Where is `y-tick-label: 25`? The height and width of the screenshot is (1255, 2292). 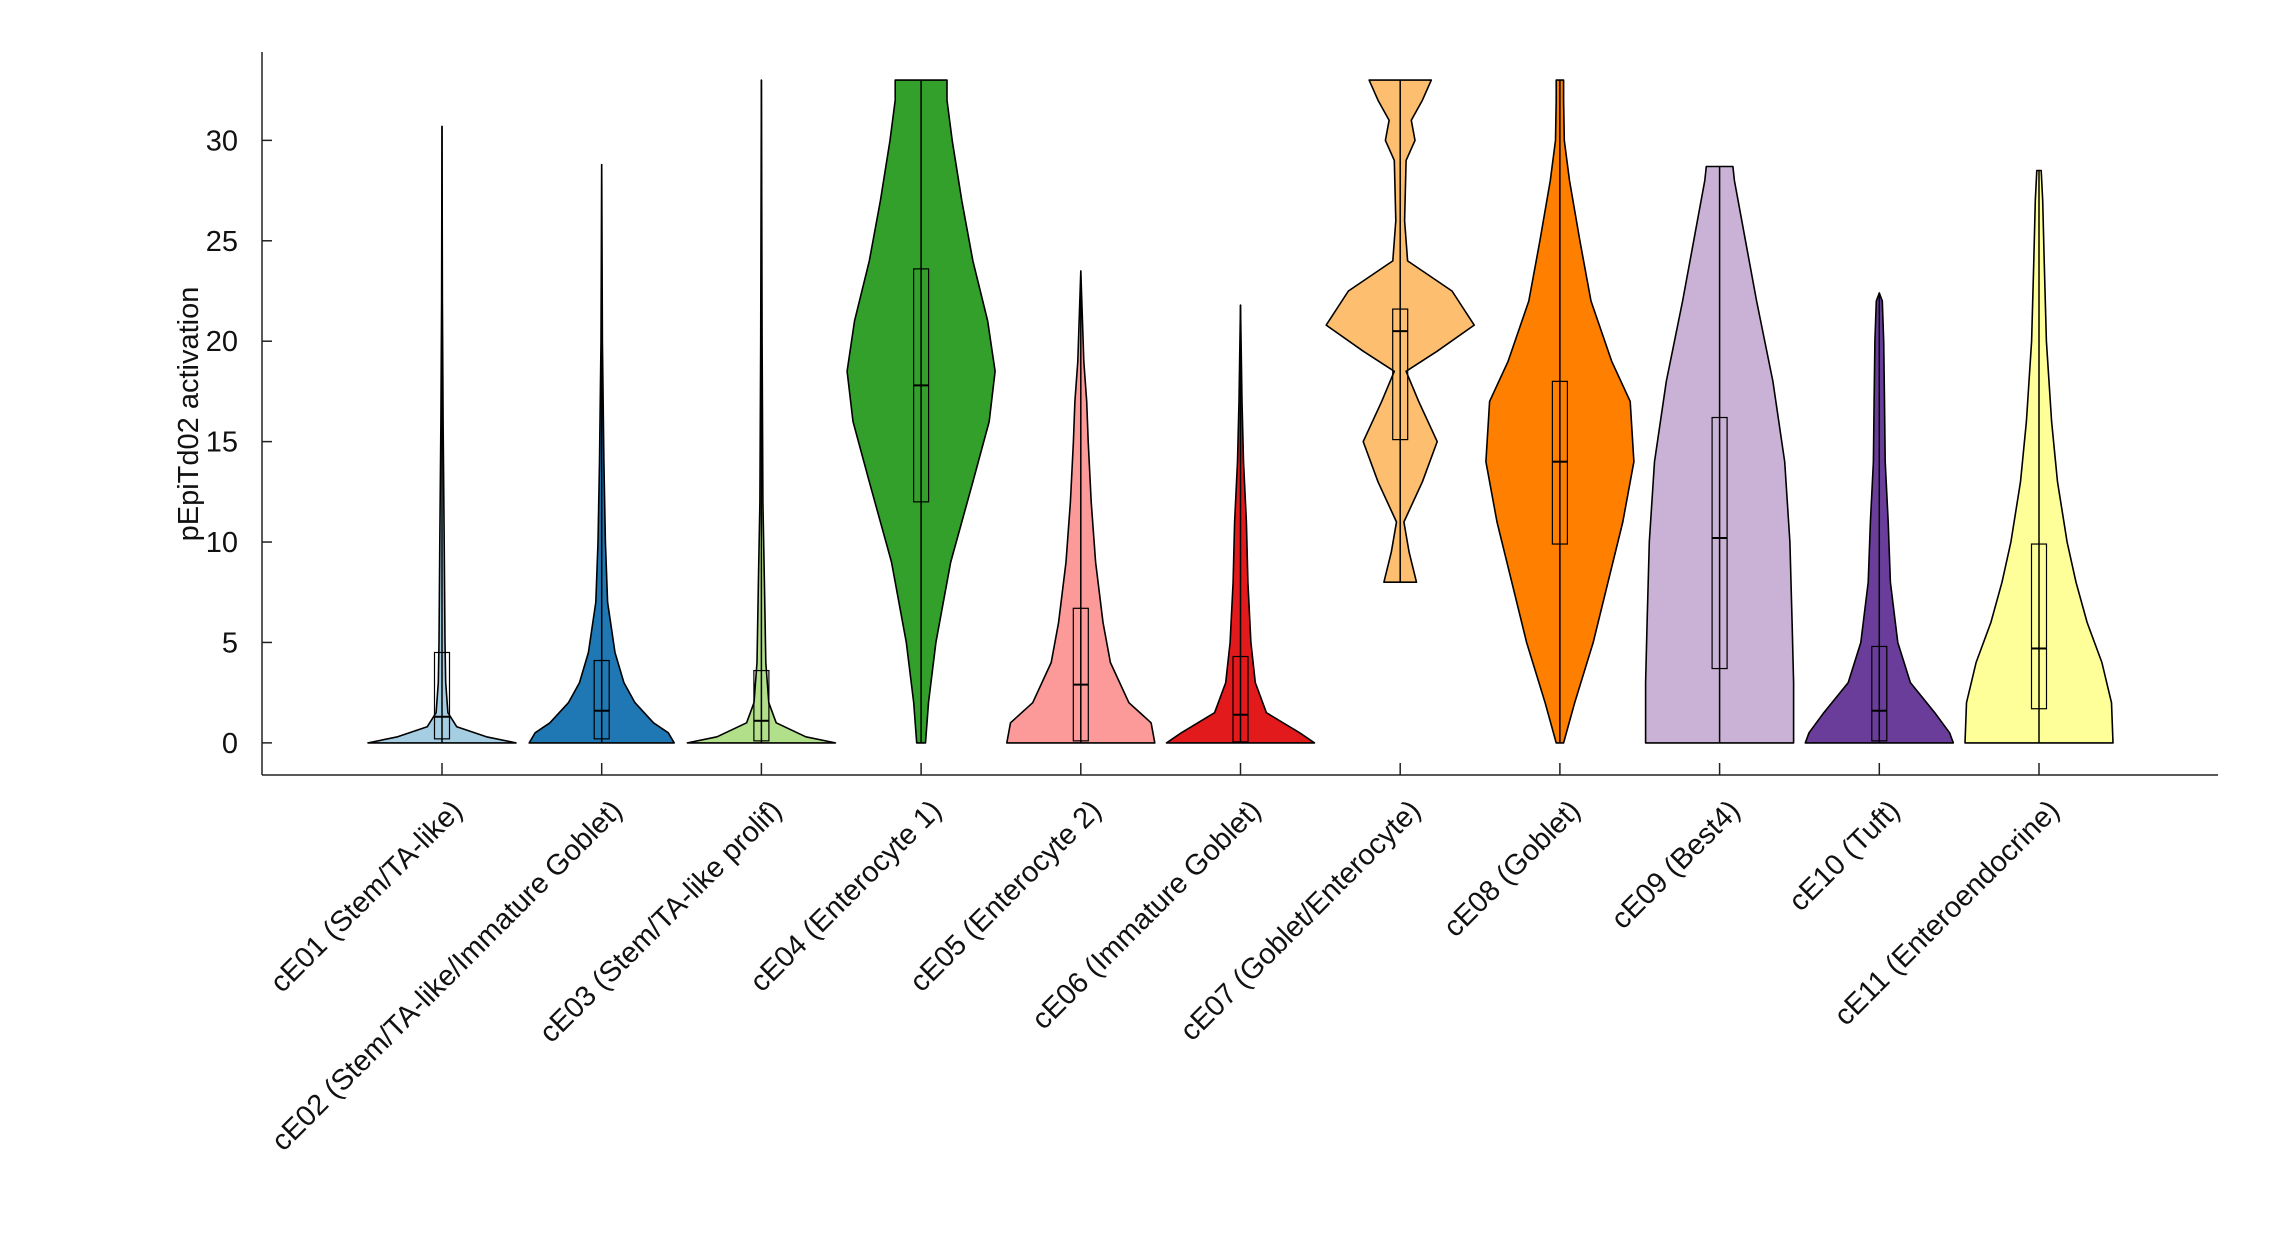 y-tick-label: 25 is located at coordinates (222, 242).